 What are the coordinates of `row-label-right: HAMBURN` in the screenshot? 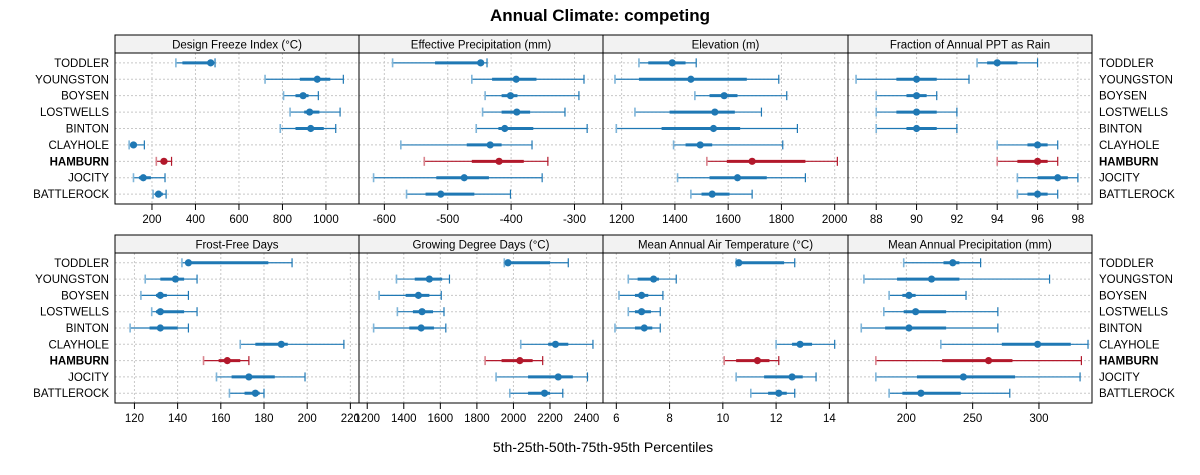 It's located at (1128, 362).